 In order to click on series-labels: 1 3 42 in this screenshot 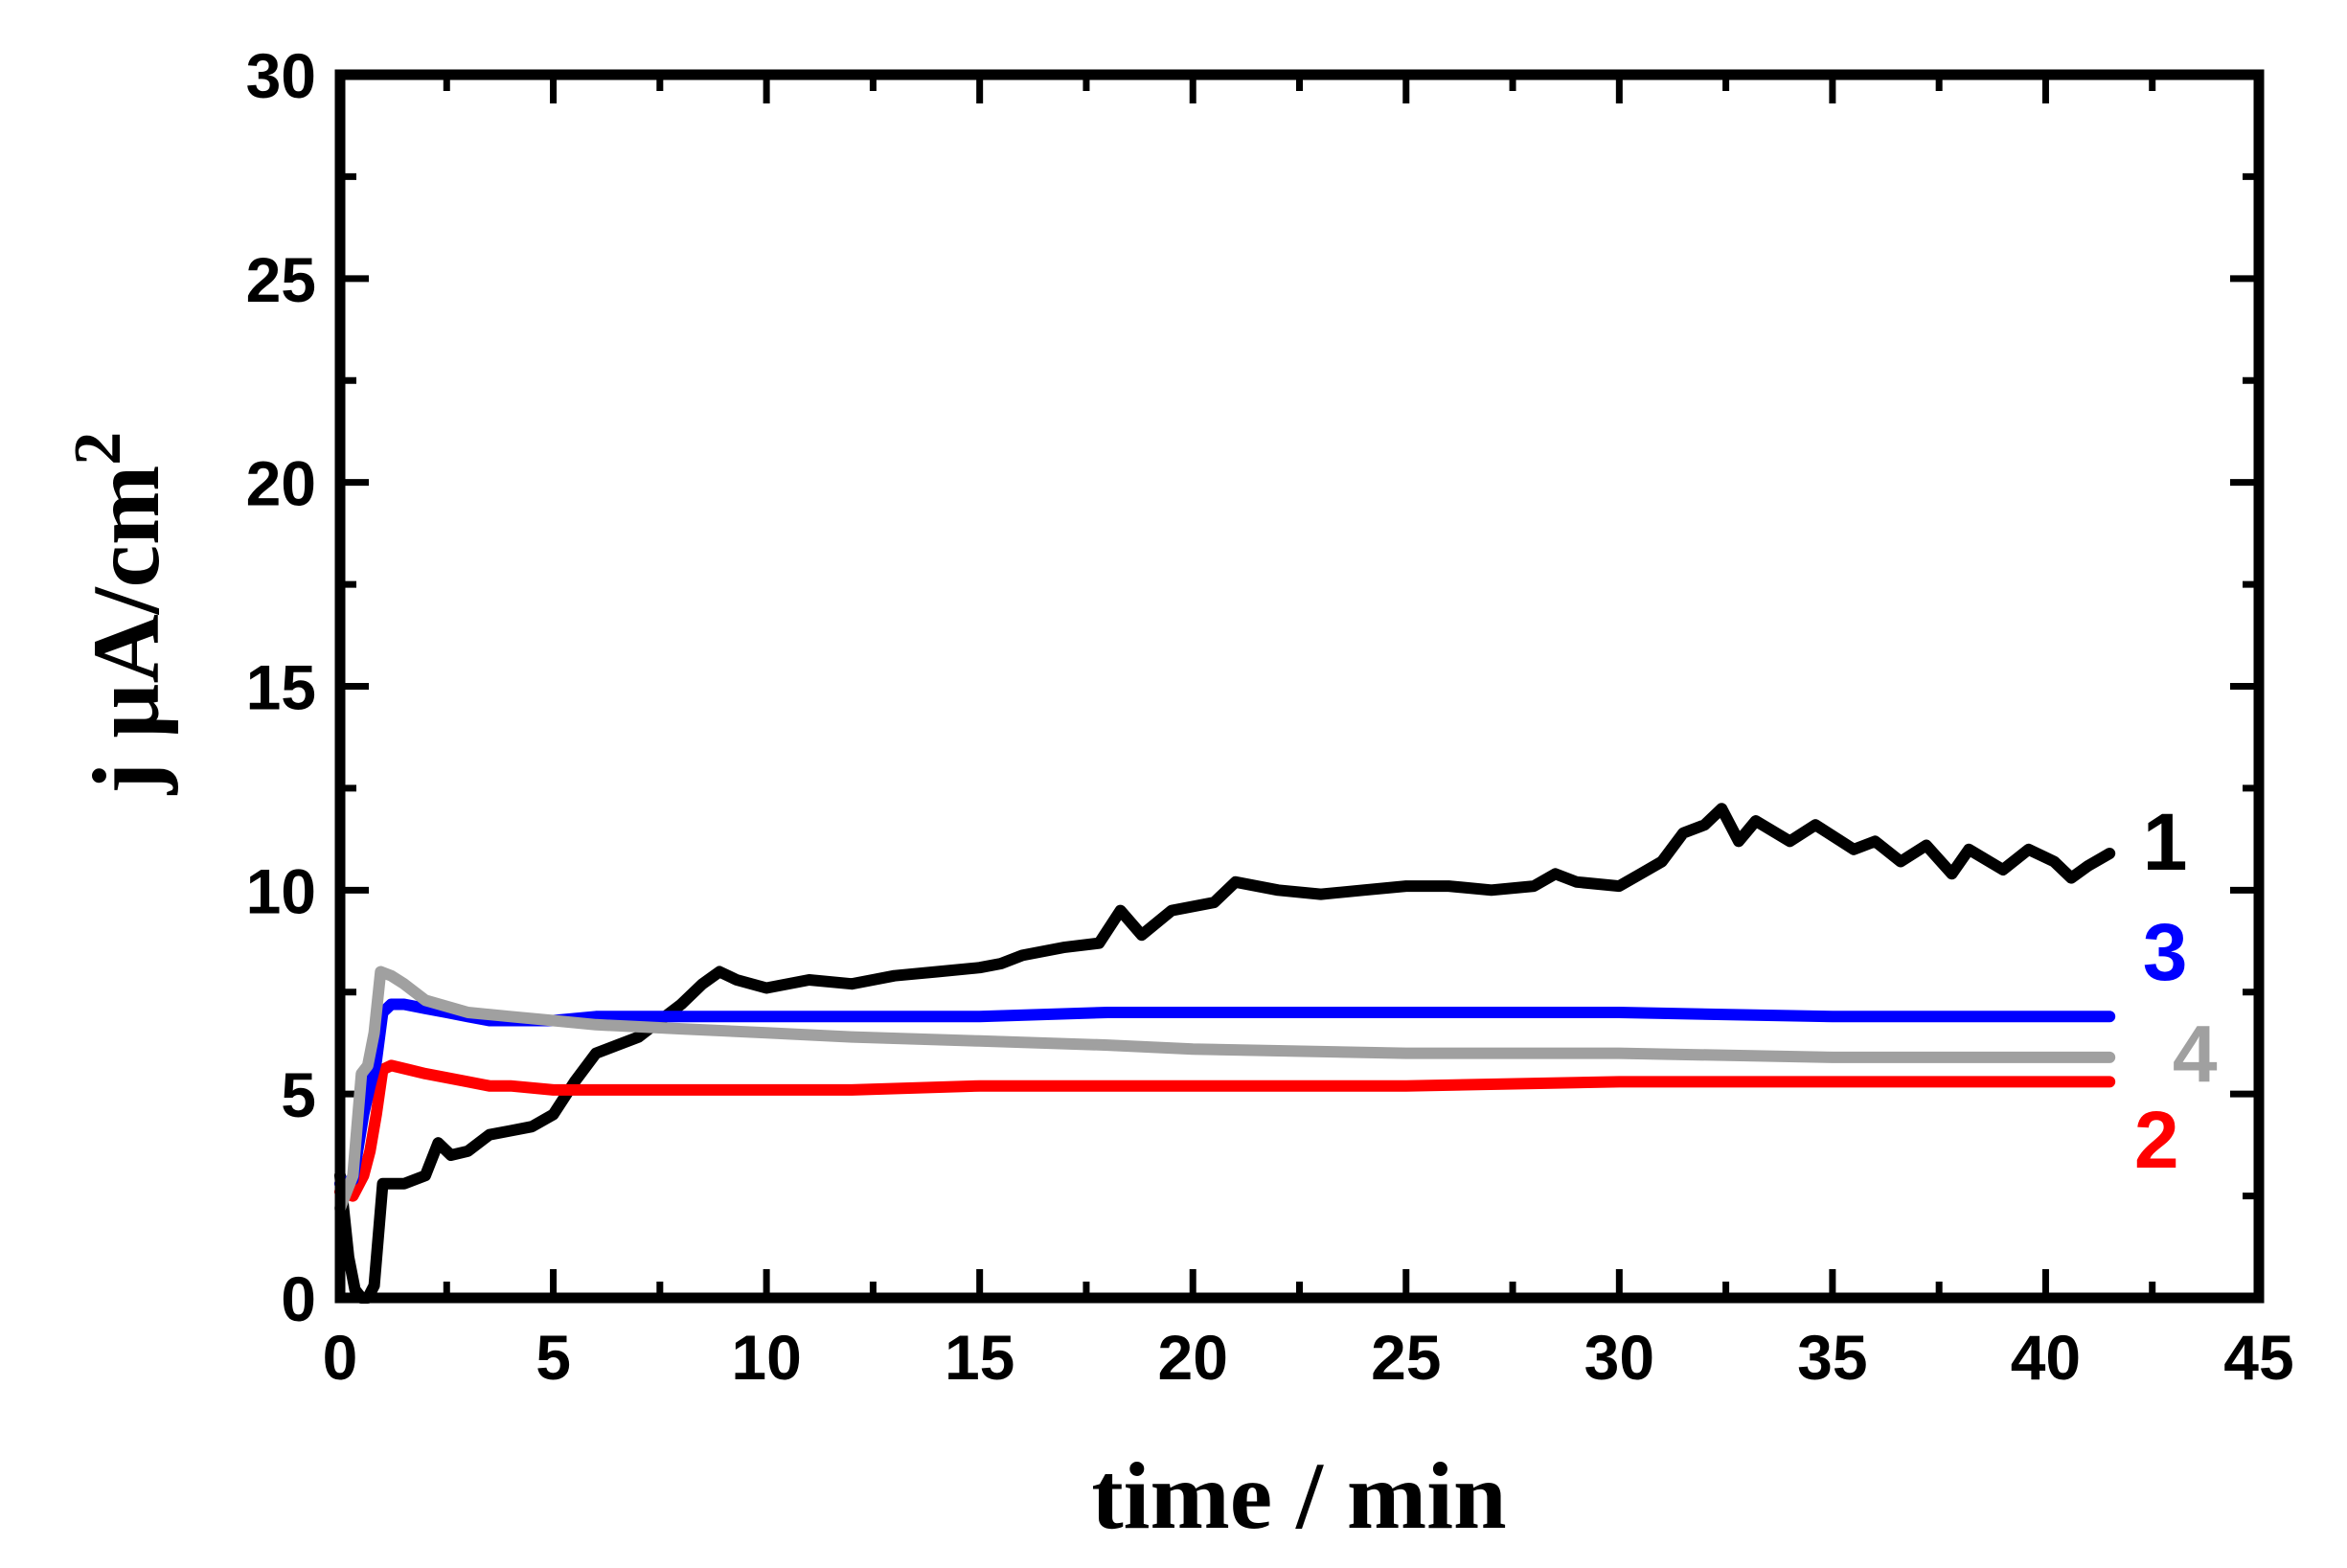, I will do `click(2176, 991)`.